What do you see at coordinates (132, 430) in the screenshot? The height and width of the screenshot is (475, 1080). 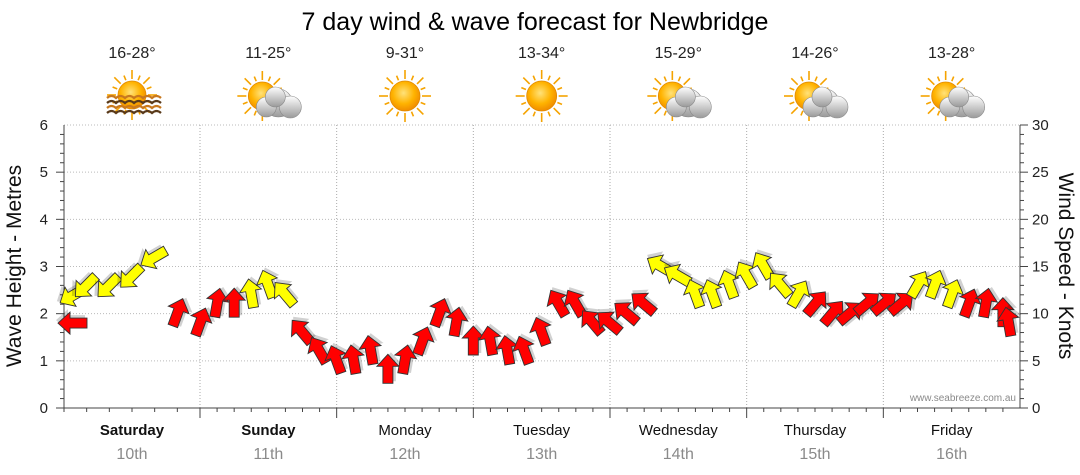 I see `day-label: Saturday` at bounding box center [132, 430].